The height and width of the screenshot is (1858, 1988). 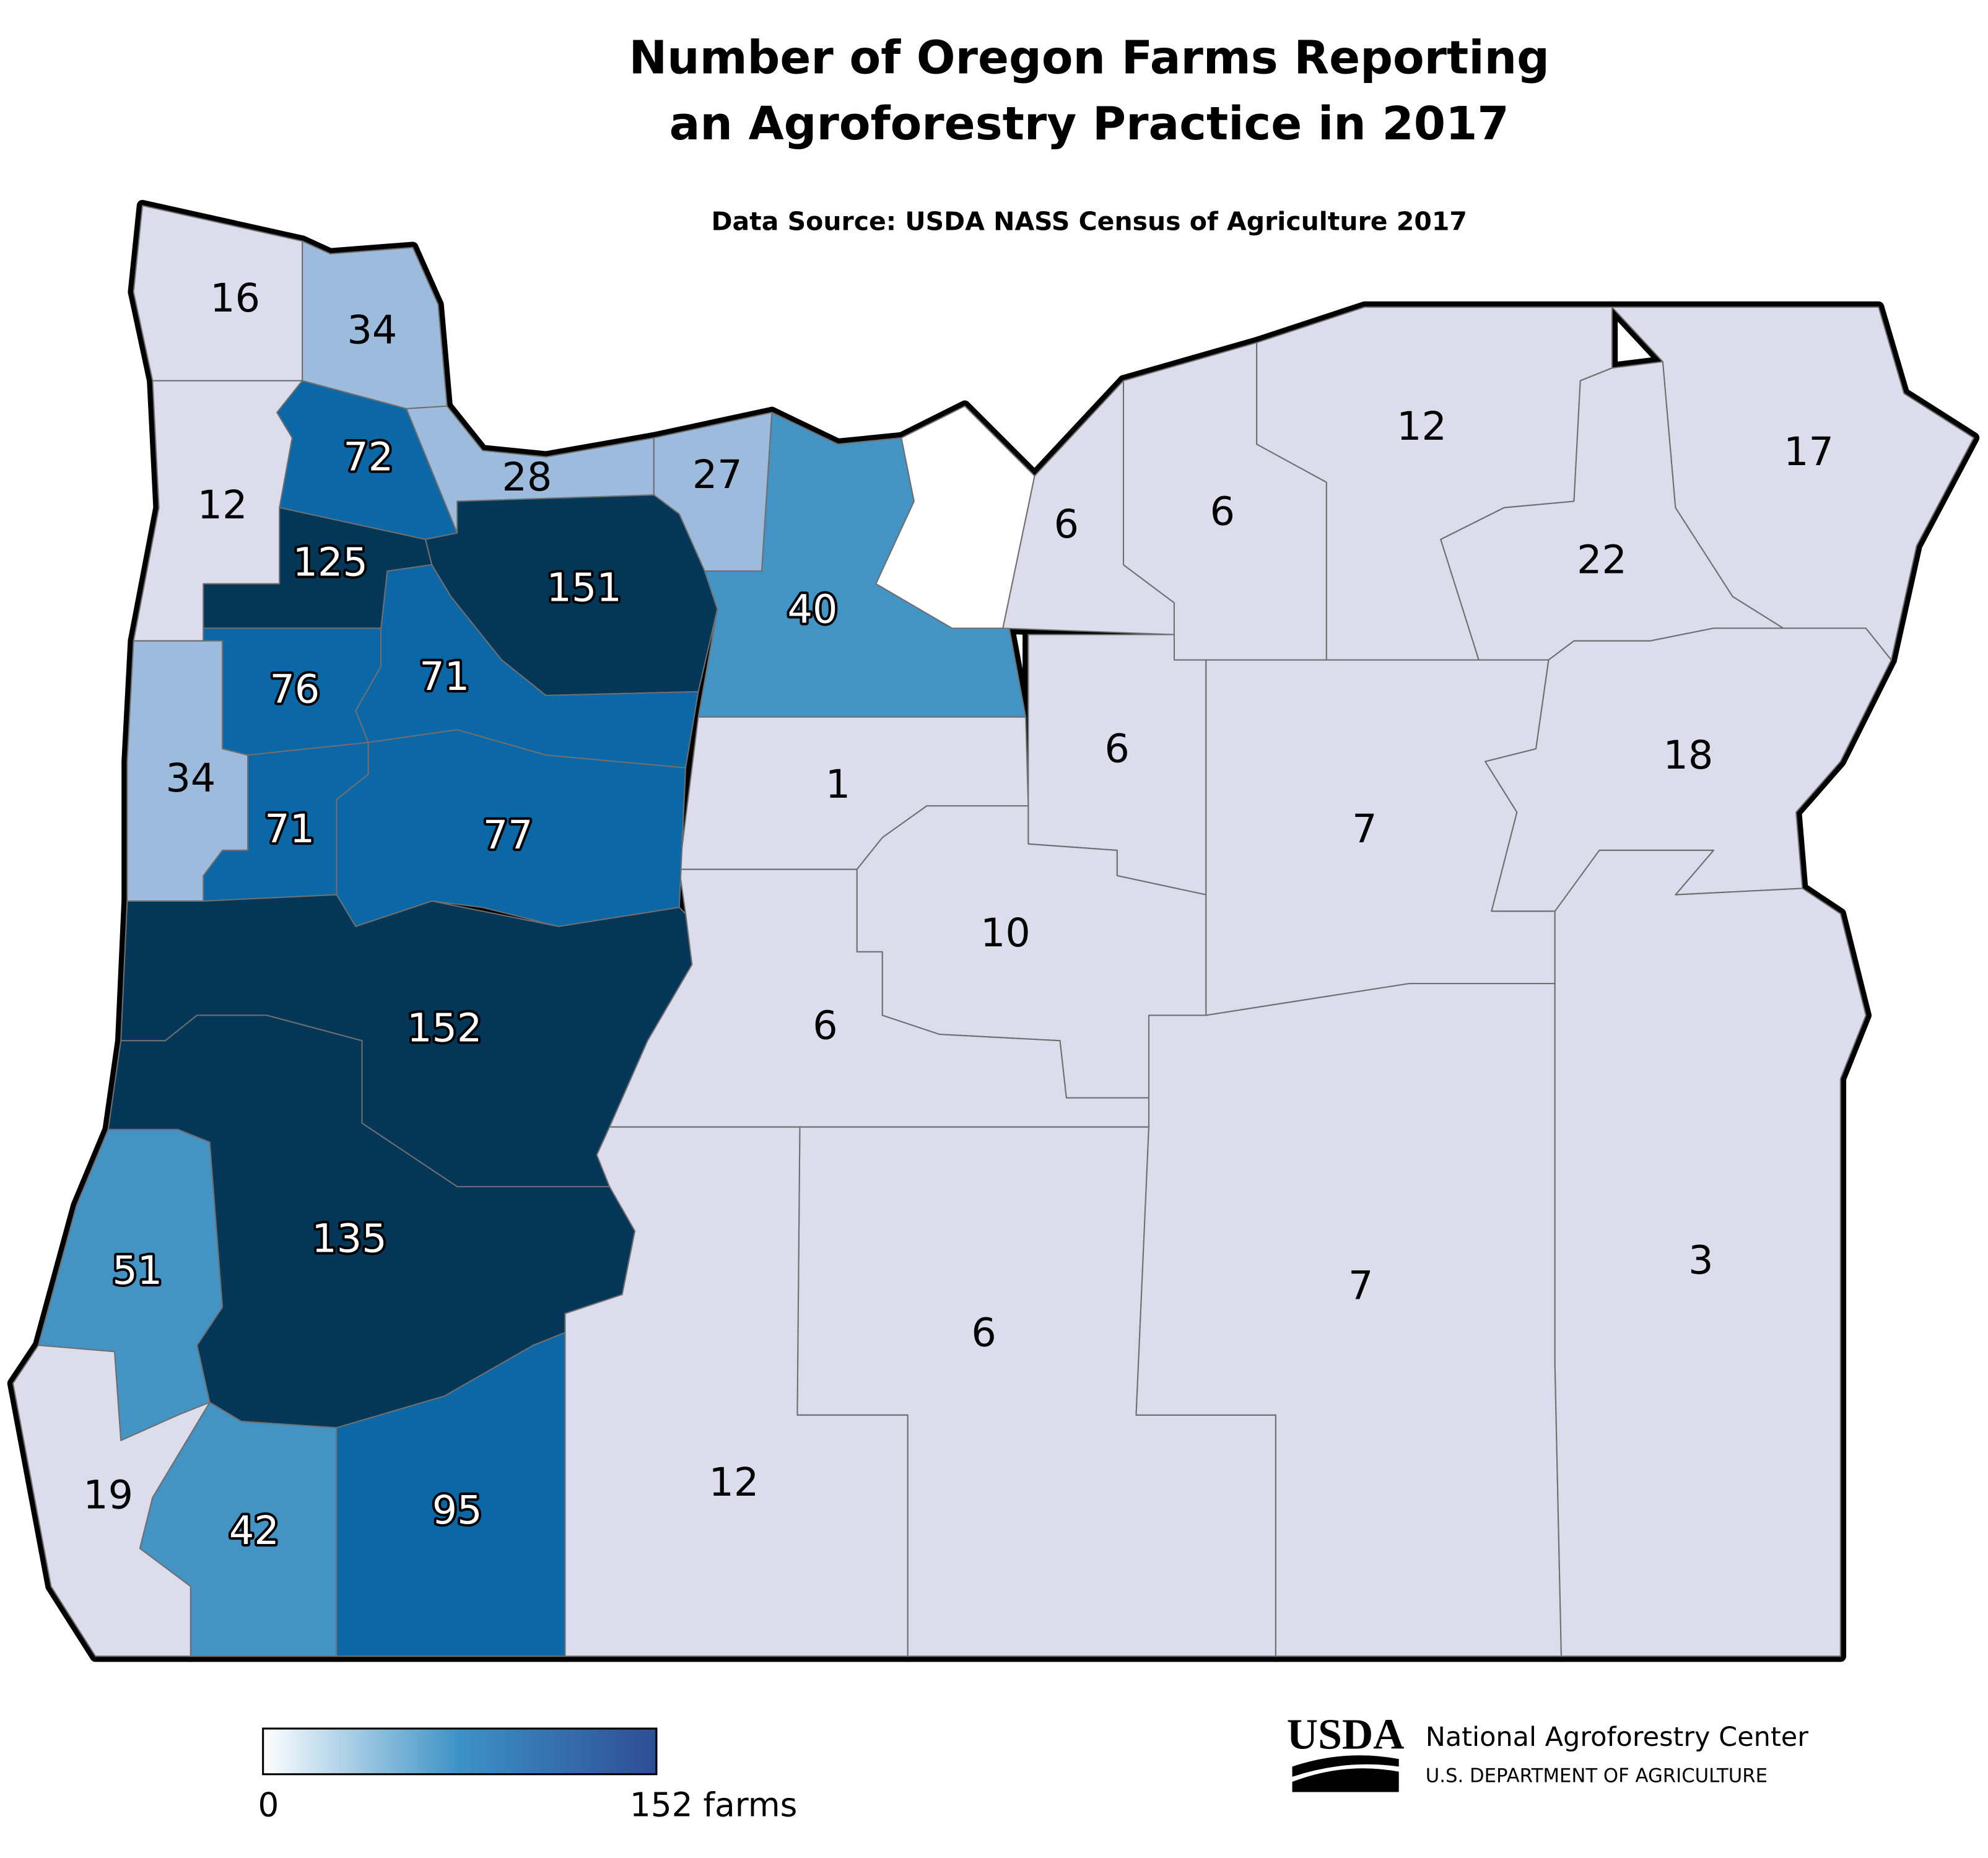 I want to click on county-value: 18, so click(x=1688, y=755).